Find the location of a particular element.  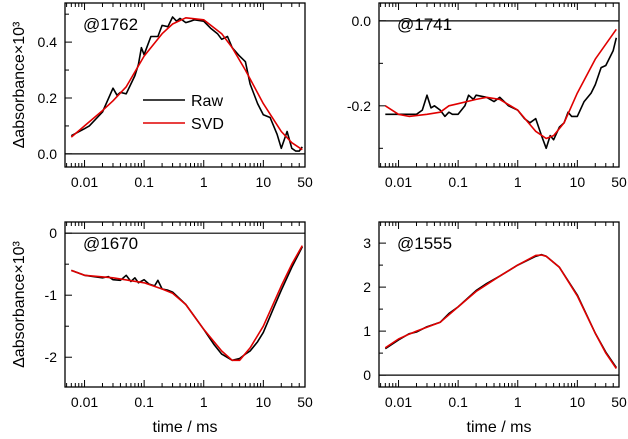

legend-label-raw: Raw is located at coordinates (207, 101).